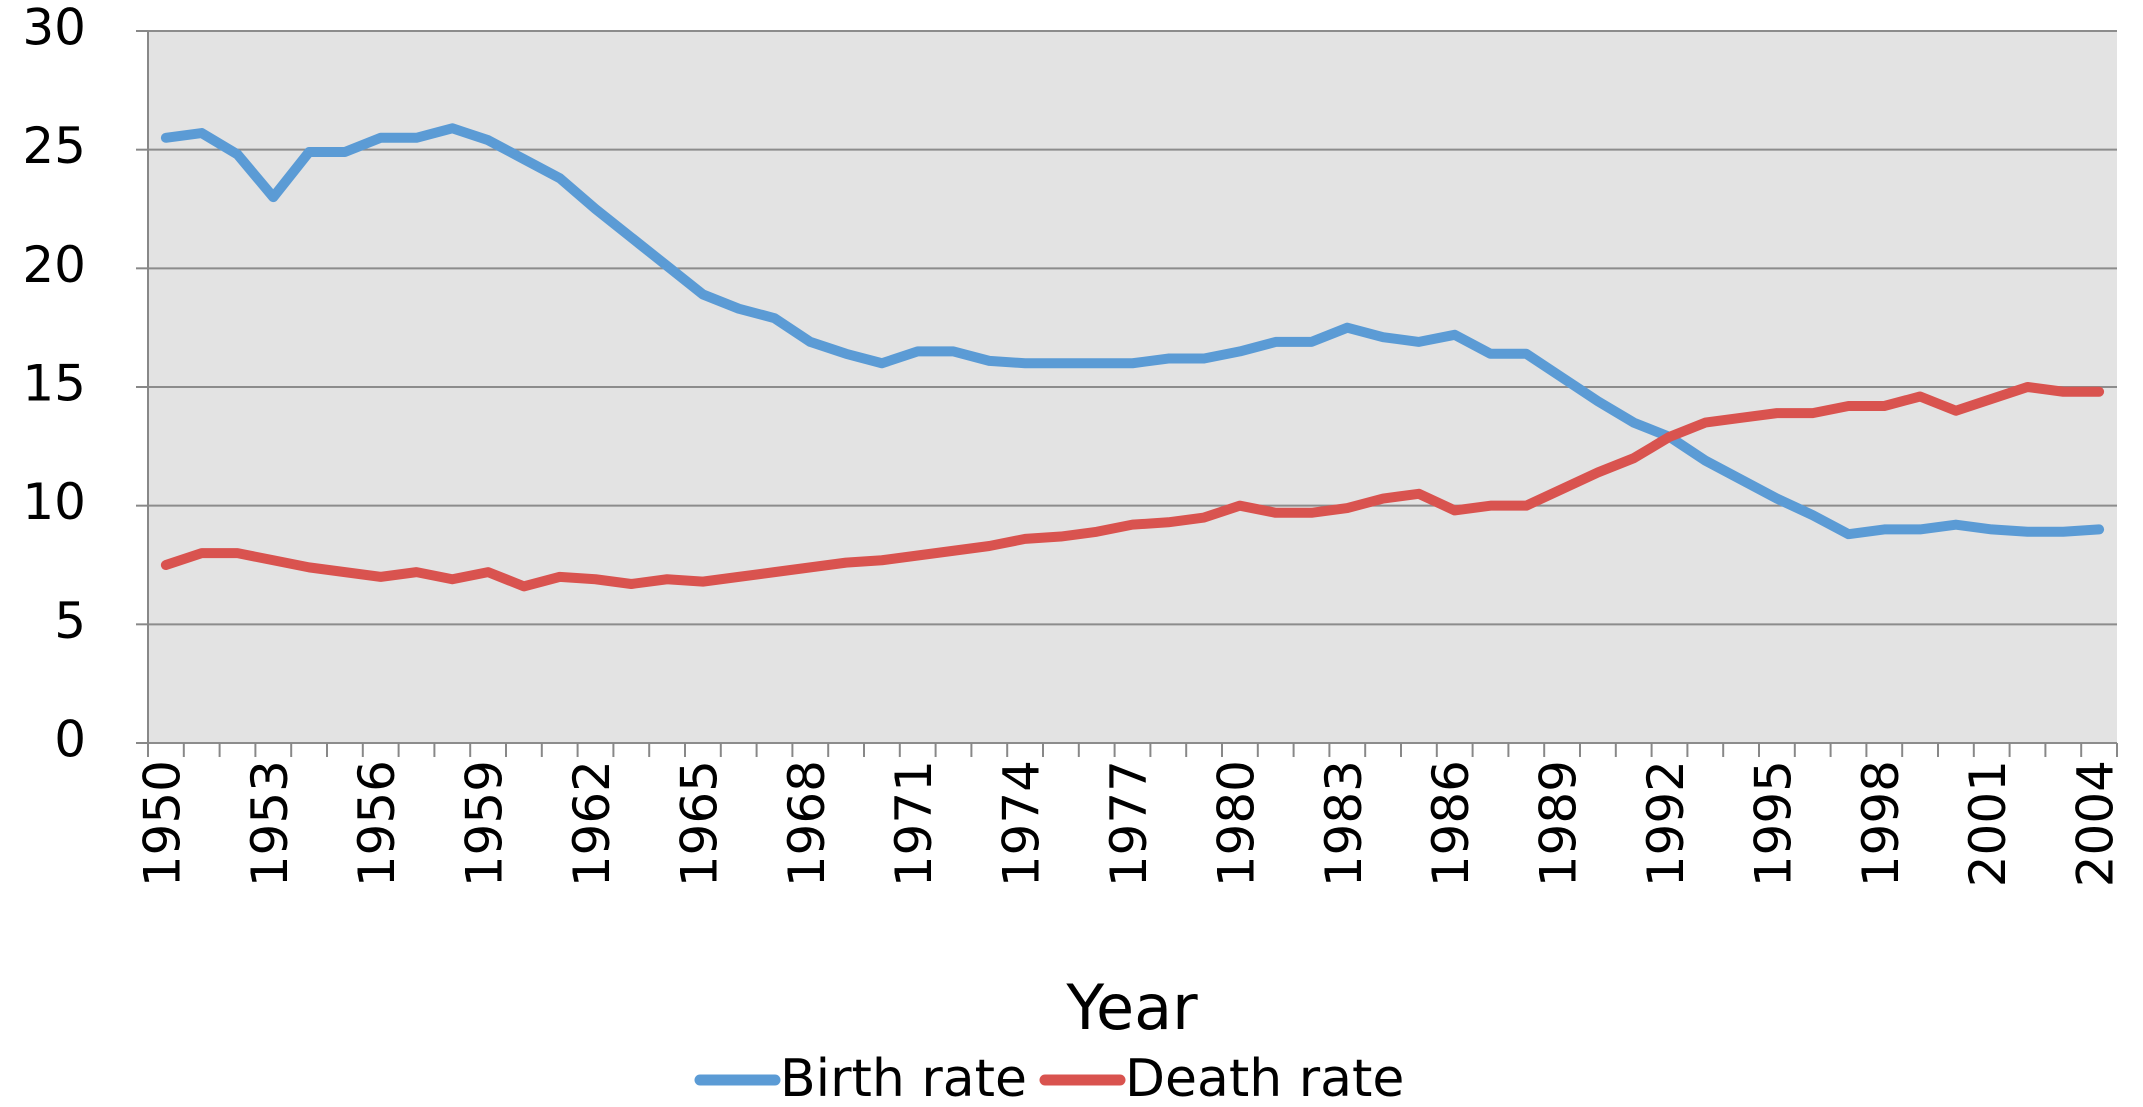 Image resolution: width=2143 pixels, height=1107 pixels. I want to click on x-tick-label: 1950, so click(162, 823).